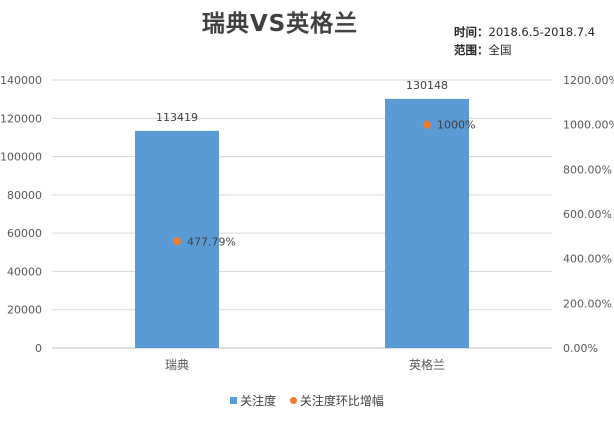 This screenshot has width=614, height=426. What do you see at coordinates (471, 50) in the screenshot?
I see `scope-label: 范围：` at bounding box center [471, 50].